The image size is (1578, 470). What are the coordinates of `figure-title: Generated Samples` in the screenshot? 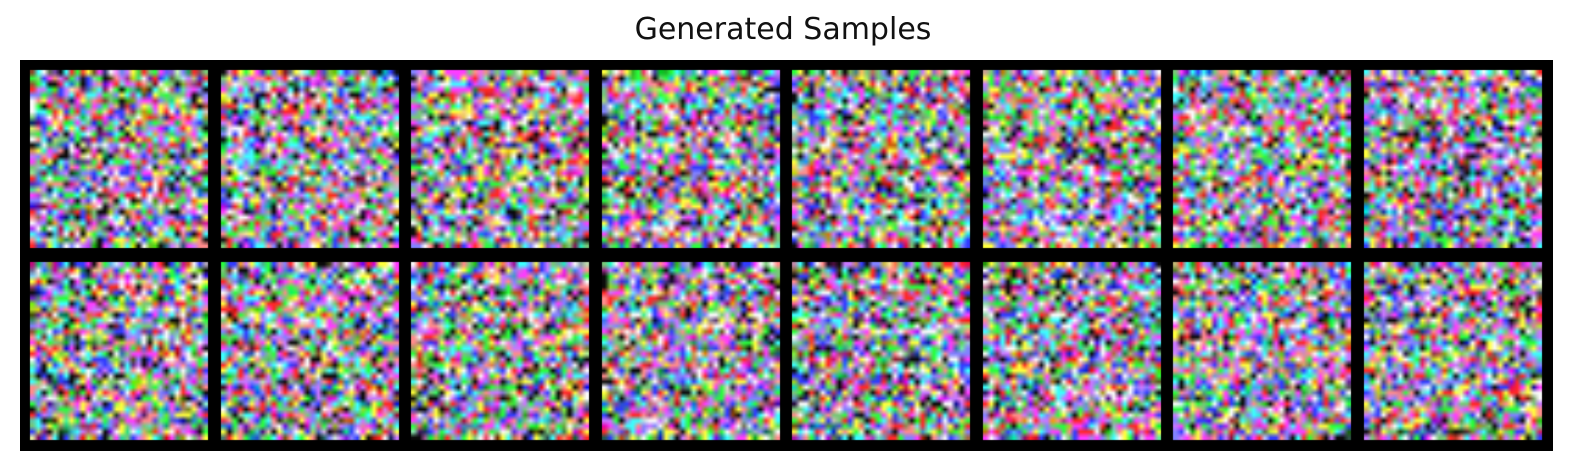 It's located at (783, 29).